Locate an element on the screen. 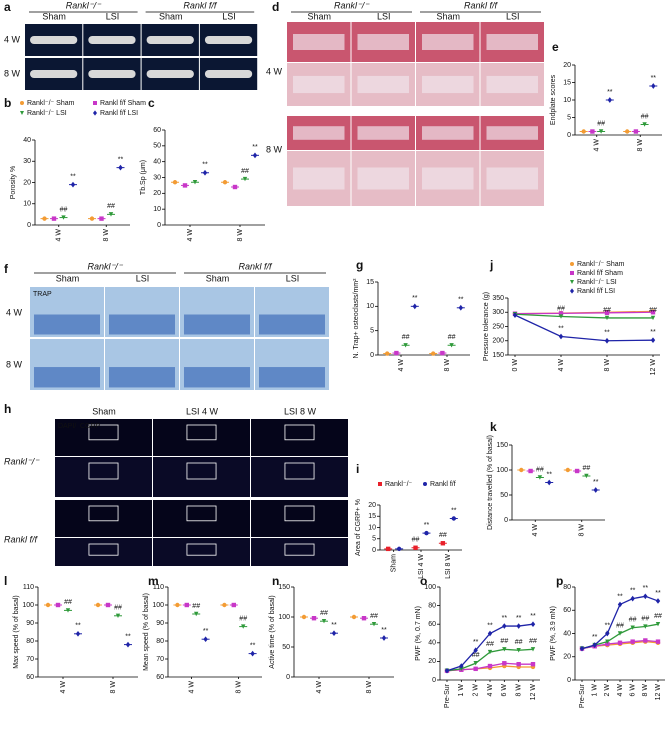  group-label: Rankl f/f is located at coordinates (481, 5).